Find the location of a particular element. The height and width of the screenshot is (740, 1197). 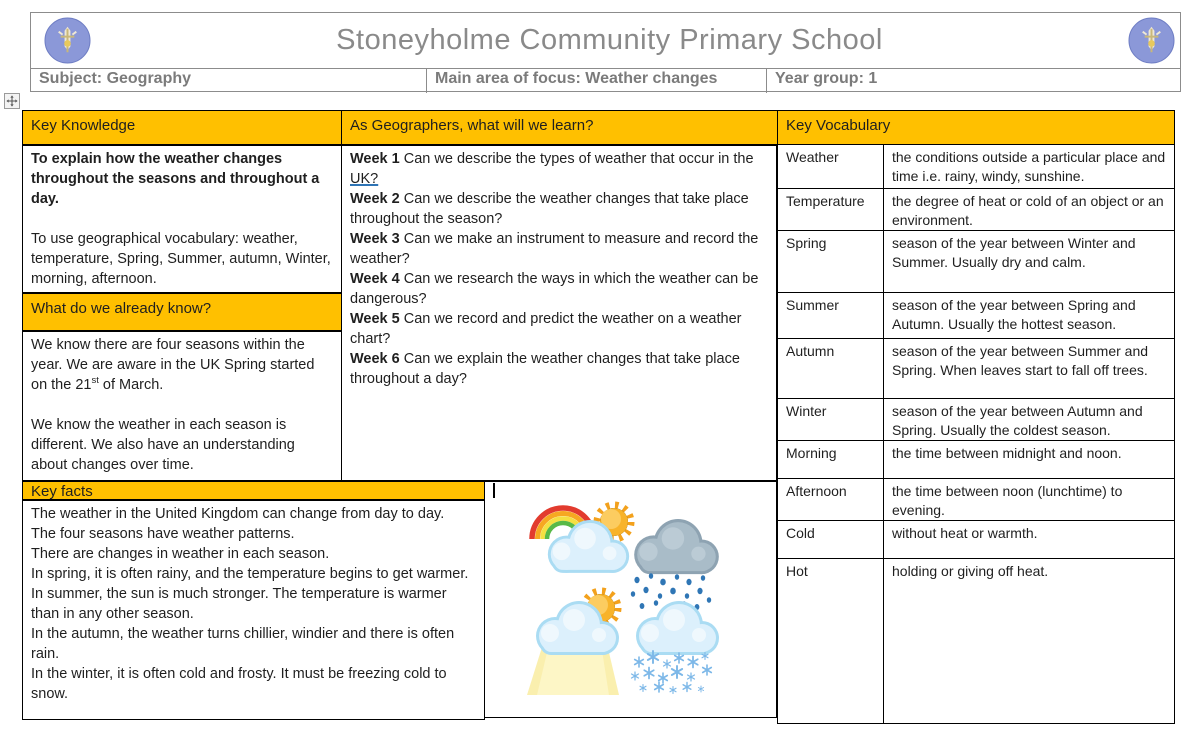

vocab-definition: the time between midnight and noon. is located at coordinates (1007, 453).